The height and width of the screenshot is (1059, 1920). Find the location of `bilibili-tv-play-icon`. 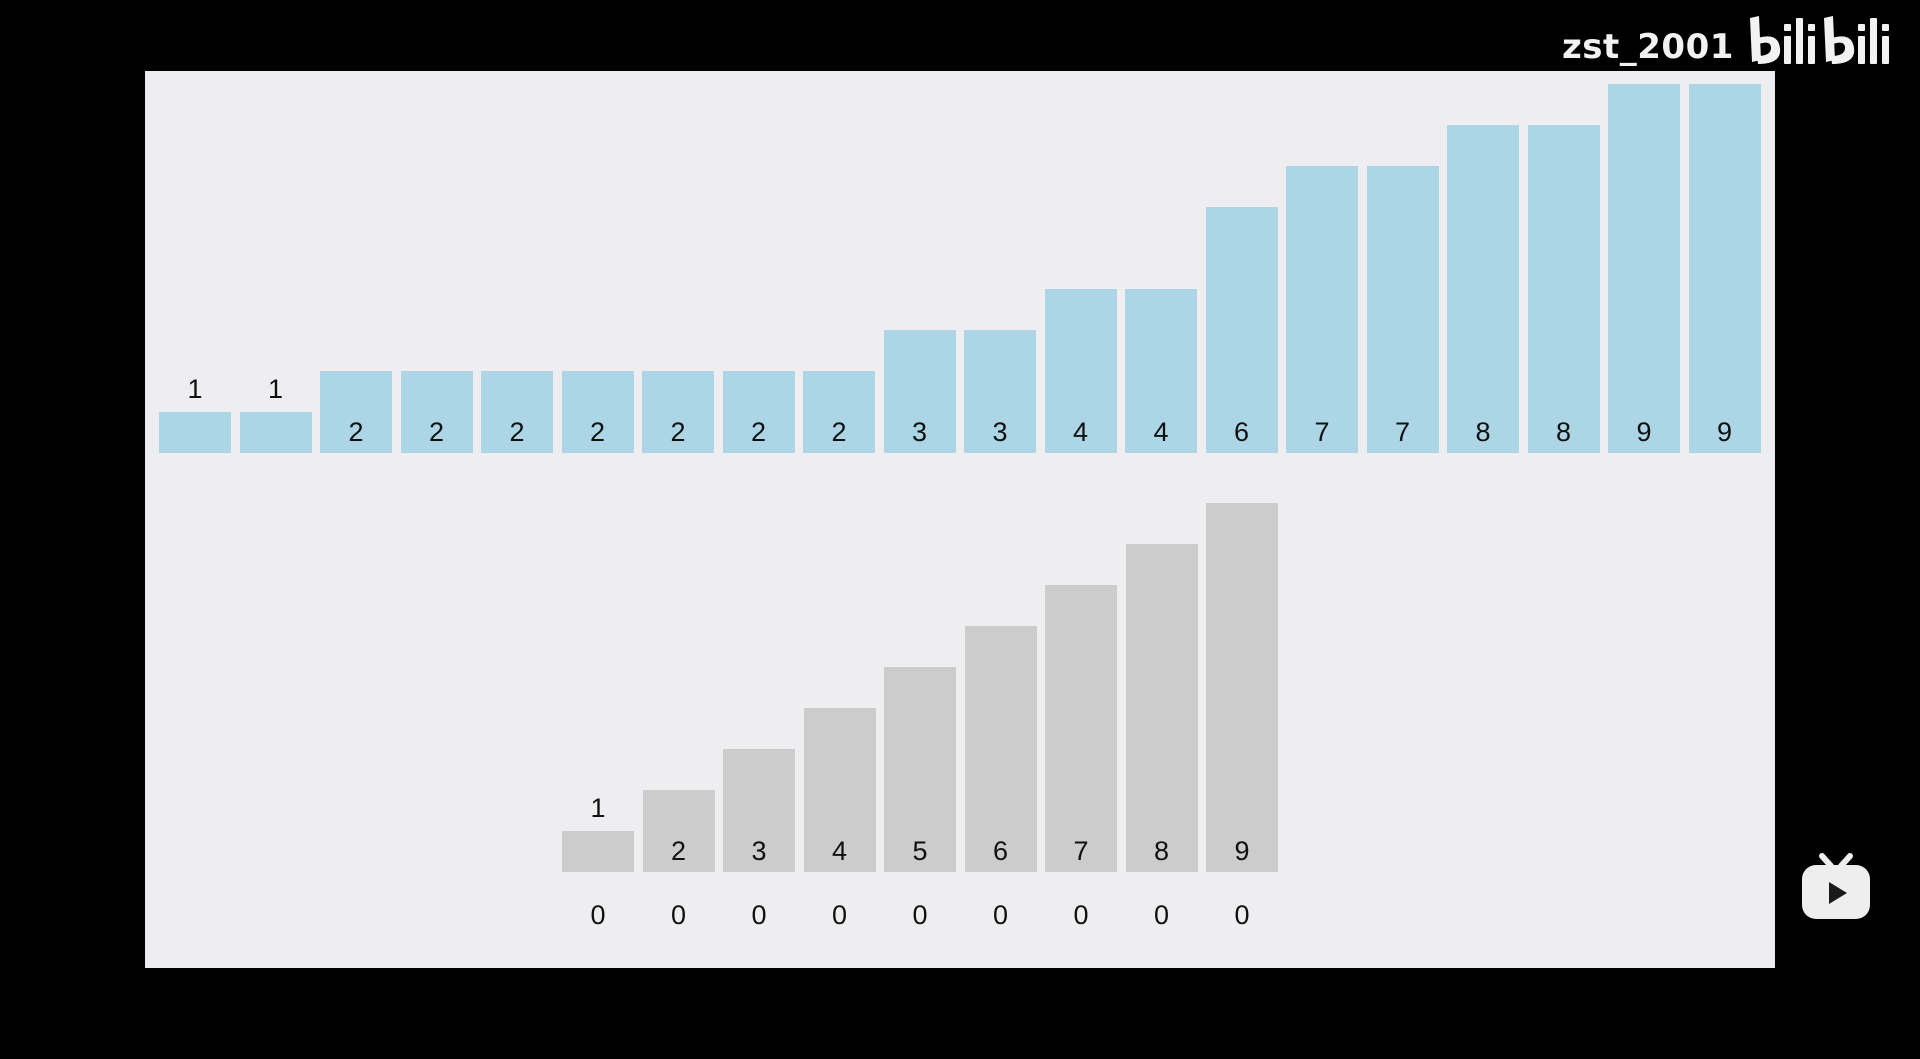

bilibili-tv-play-icon is located at coordinates (1836, 886).